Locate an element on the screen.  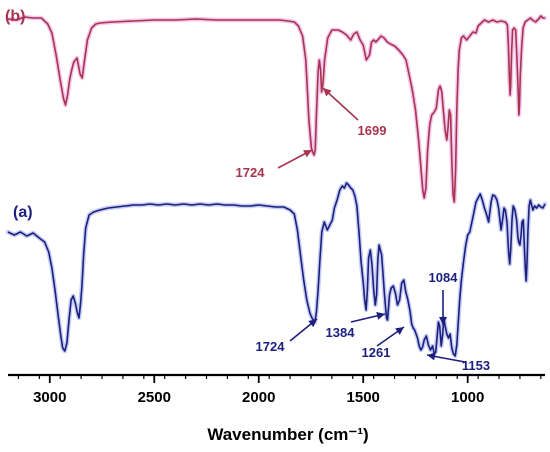
x-tick-label-1000: 1000 is located at coordinates (467, 397).